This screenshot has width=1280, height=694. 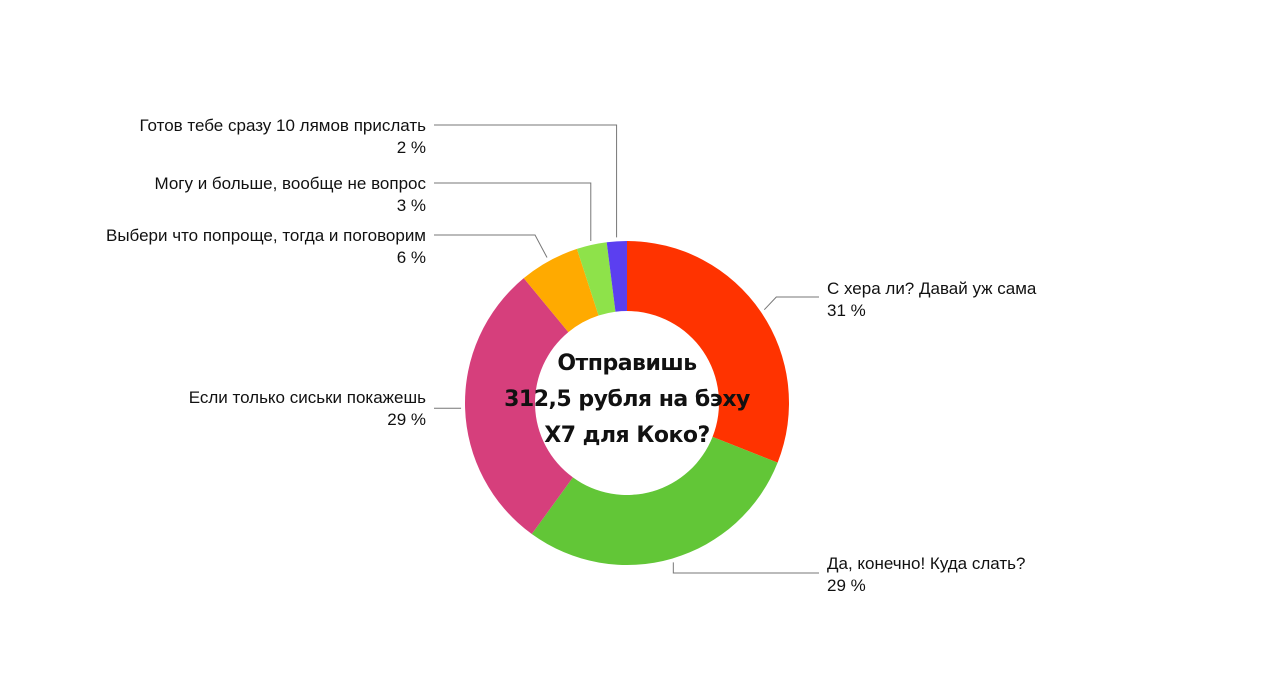 What do you see at coordinates (266, 235) in the screenshot?
I see `slice-label-4: Выбери что попроще, тогда и поговорим` at bounding box center [266, 235].